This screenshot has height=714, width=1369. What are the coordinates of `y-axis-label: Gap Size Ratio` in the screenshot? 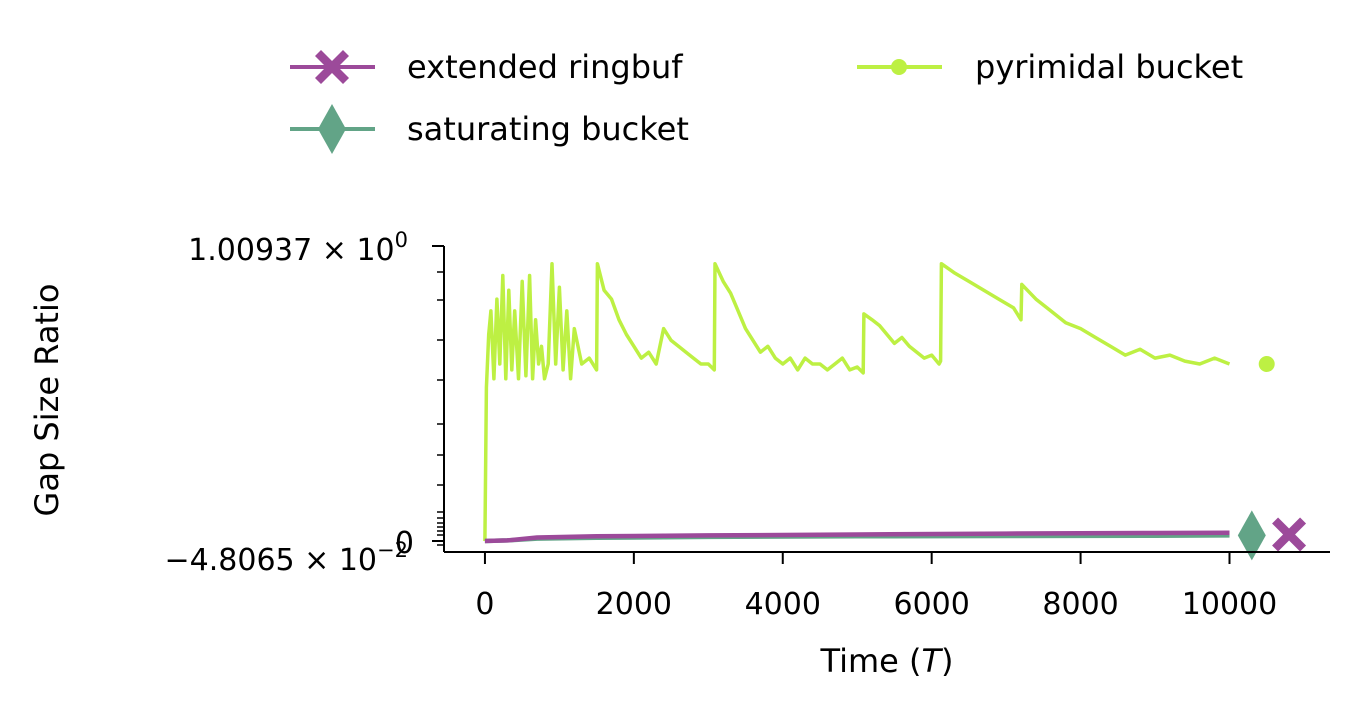 It's located at (47, 400).